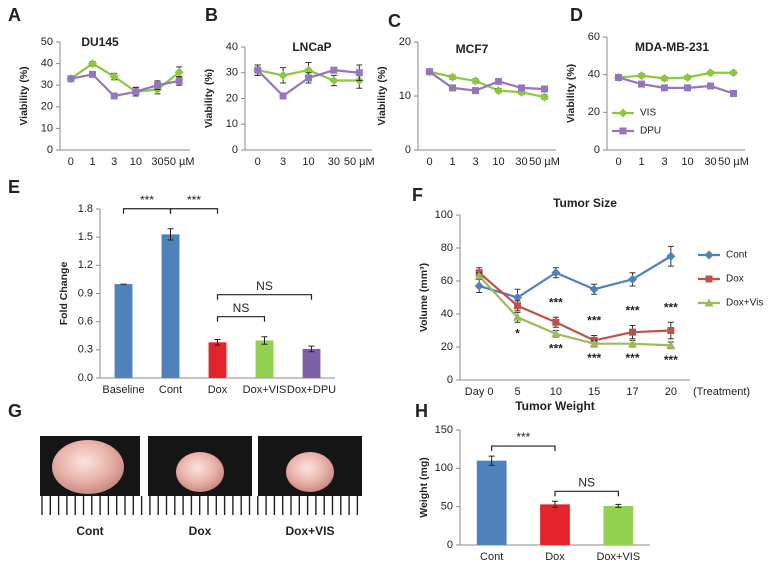 Image resolution: width=774 pixels, height=571 pixels. I want to click on y-axis-label: Weight (mg), so click(424, 487).